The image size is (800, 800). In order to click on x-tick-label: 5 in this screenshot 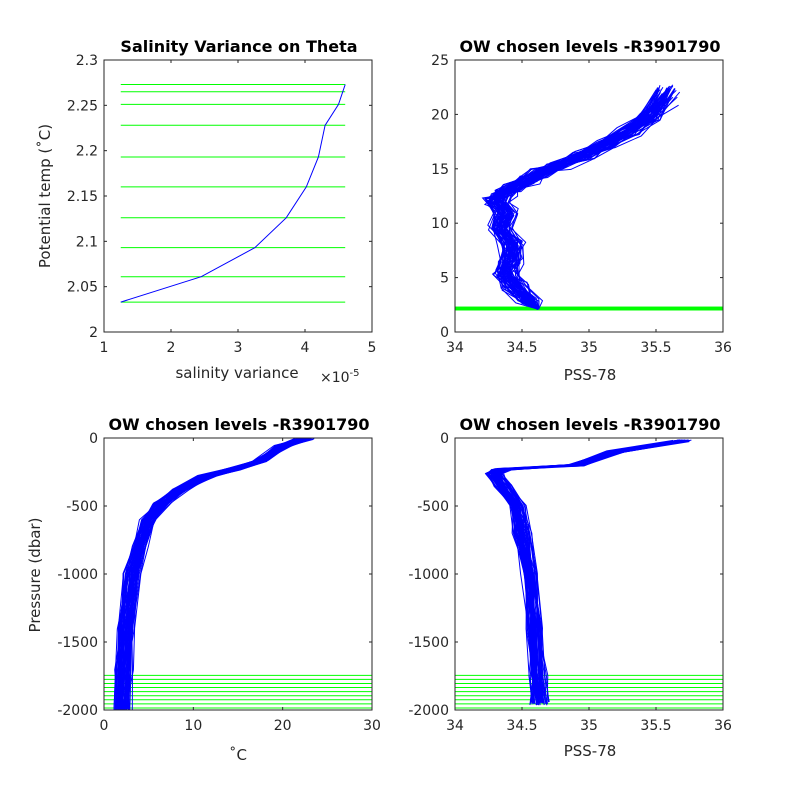, I will do `click(372, 348)`.